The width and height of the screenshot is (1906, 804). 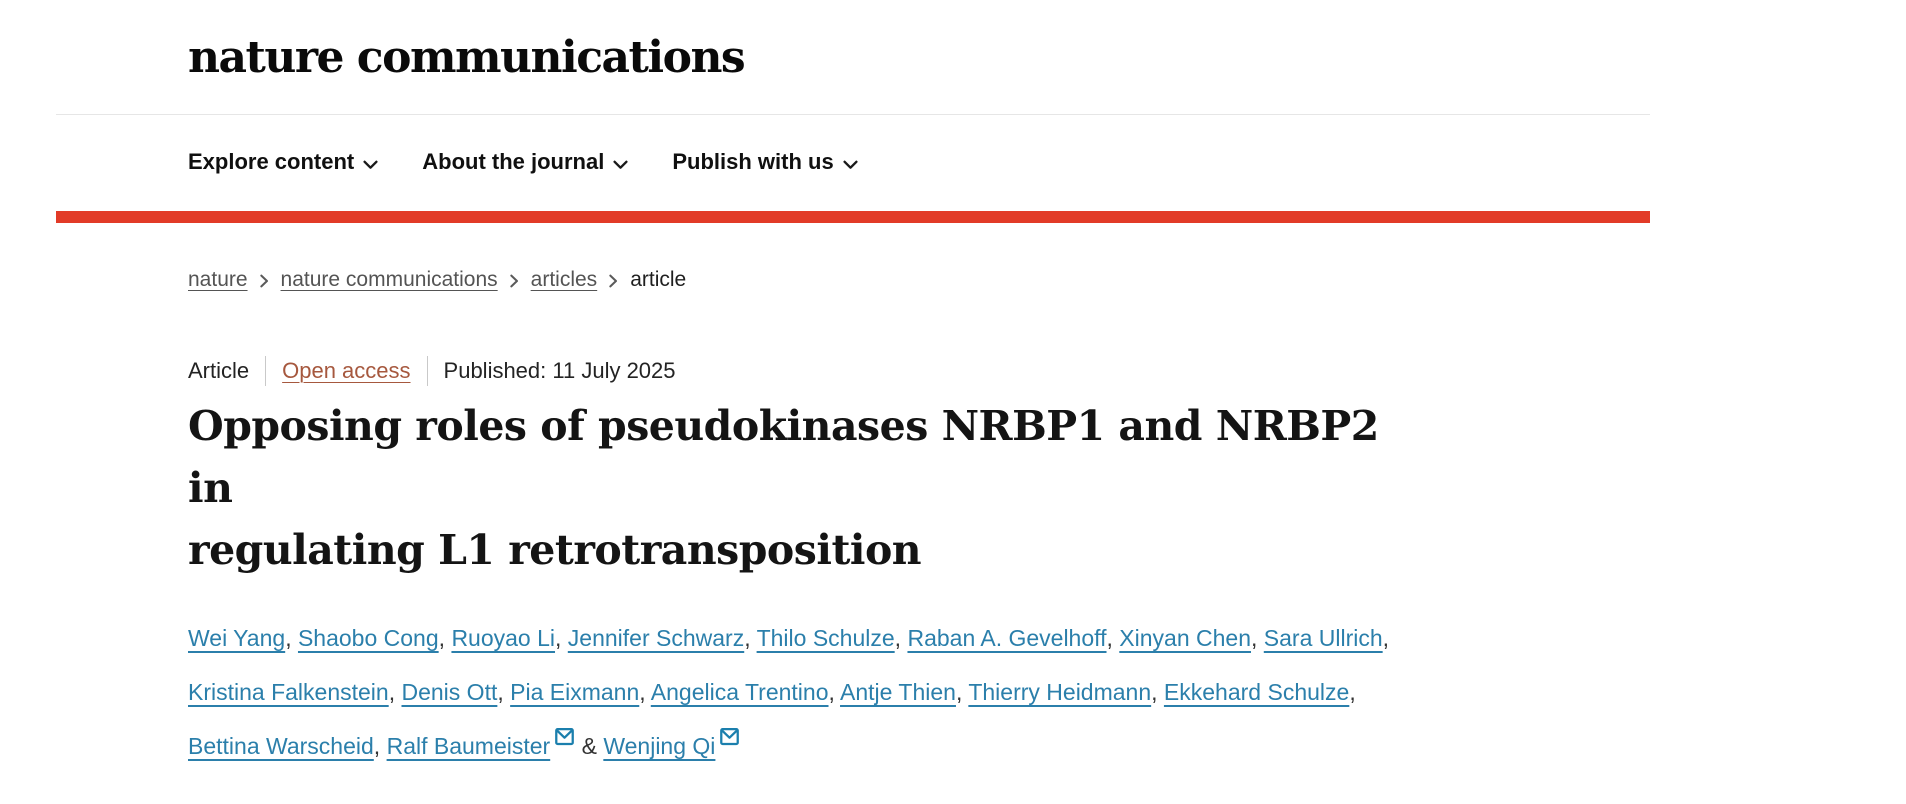 I want to click on breadcrumb-nature: nature, so click(x=218, y=279).